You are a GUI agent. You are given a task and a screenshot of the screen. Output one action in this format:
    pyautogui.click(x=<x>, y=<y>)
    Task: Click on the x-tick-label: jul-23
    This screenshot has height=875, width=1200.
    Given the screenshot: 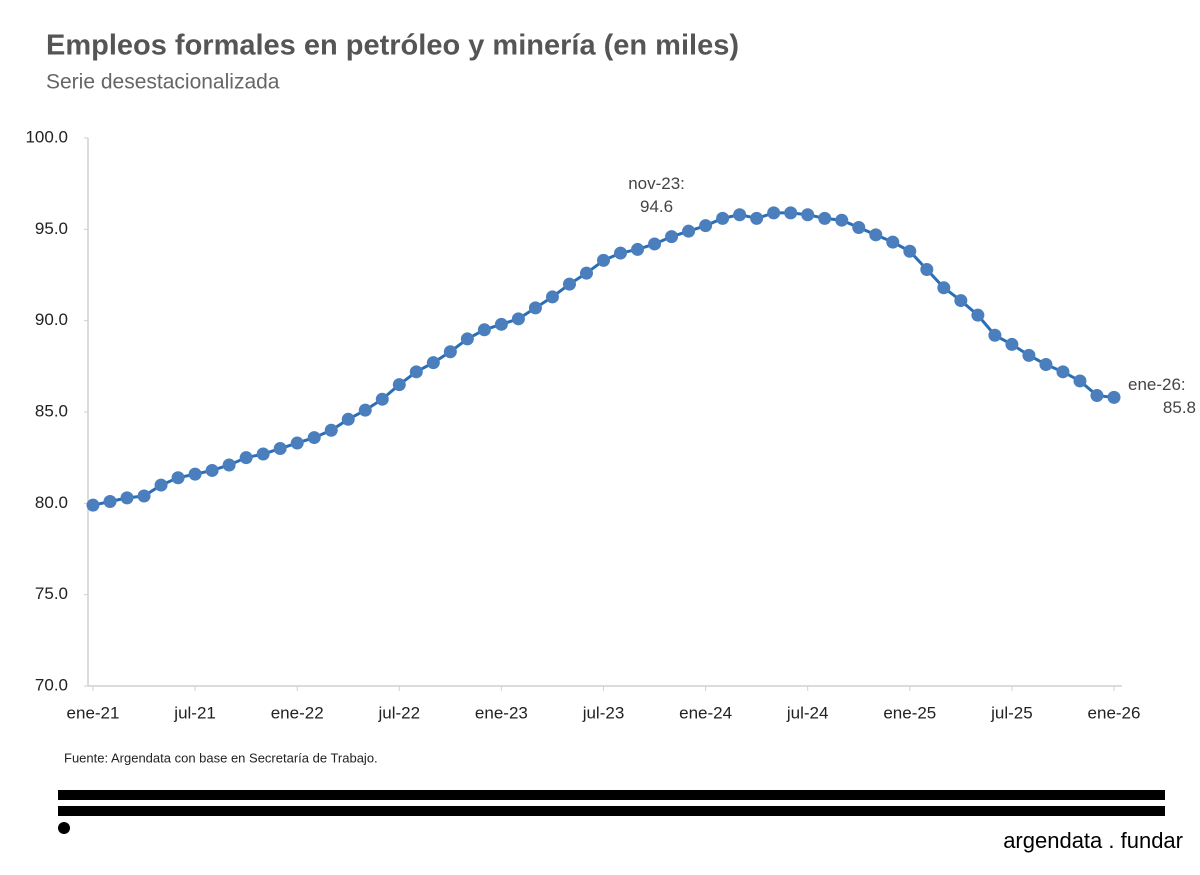 What is the action you would take?
    pyautogui.click(x=603, y=712)
    